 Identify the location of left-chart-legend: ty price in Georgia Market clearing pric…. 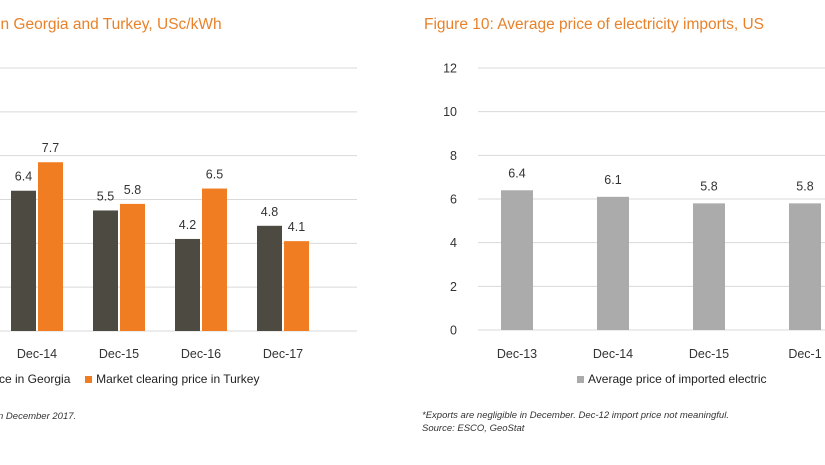
(129, 379).